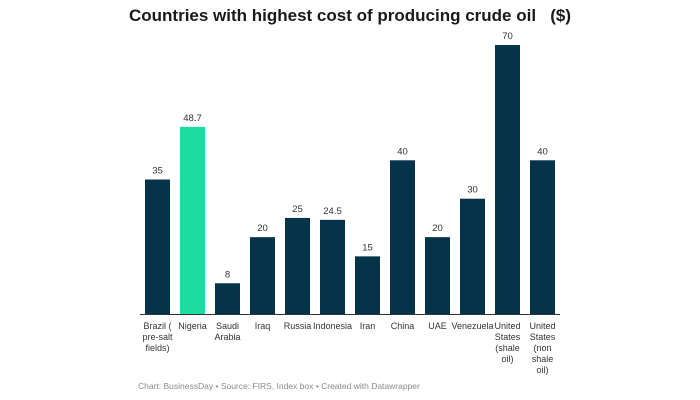 The image size is (700, 400). Describe the element at coordinates (507, 342) in the screenshot. I see `category-label-10: United States (shale oil)` at that location.